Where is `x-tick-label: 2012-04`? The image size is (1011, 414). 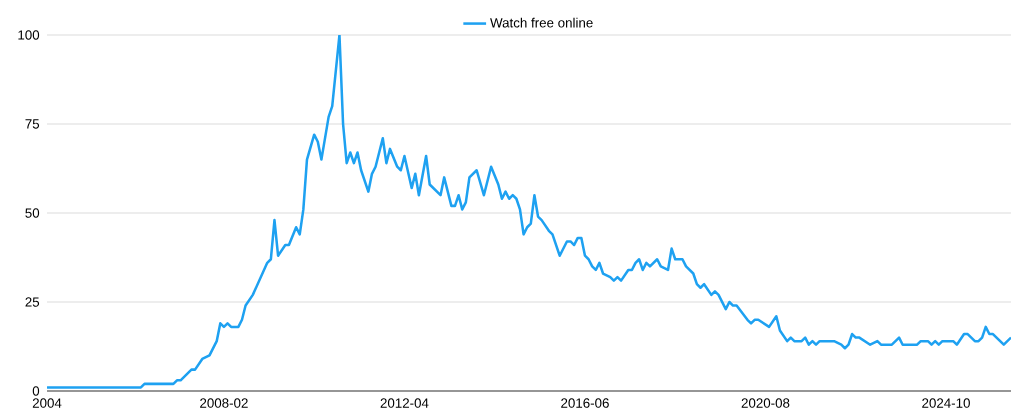 x-tick-label: 2012-04 is located at coordinates (404, 403).